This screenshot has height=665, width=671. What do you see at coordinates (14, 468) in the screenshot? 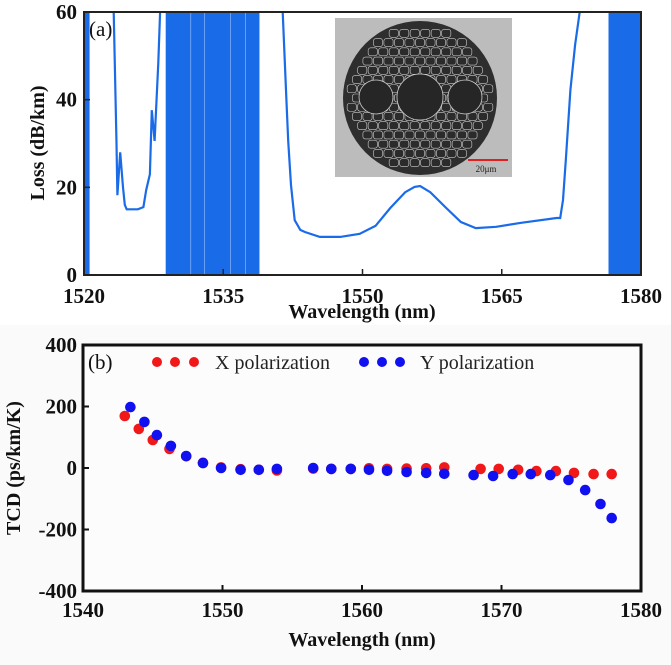
I see `y-axis-title-b: TCD (ps/km/K)` at bounding box center [14, 468].